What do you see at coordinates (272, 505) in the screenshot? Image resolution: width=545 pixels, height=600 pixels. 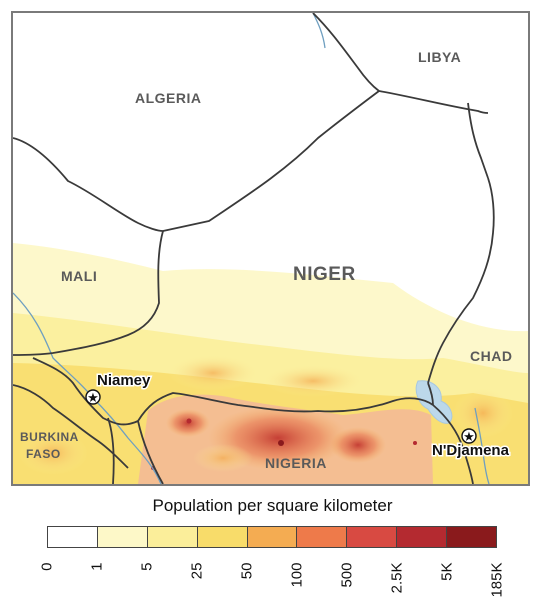 I see `legend-title: Population per square kilometer` at bounding box center [272, 505].